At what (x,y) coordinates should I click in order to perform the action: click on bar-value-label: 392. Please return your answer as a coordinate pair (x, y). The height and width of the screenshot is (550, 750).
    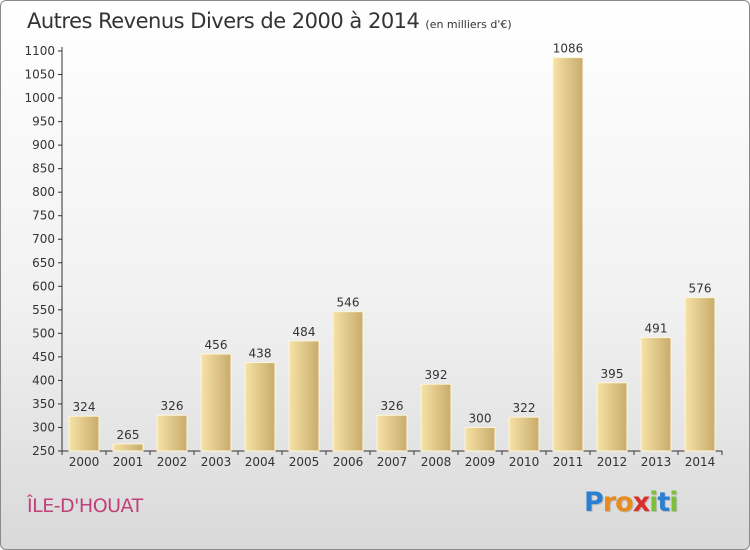
    Looking at the image, I should click on (436, 375).